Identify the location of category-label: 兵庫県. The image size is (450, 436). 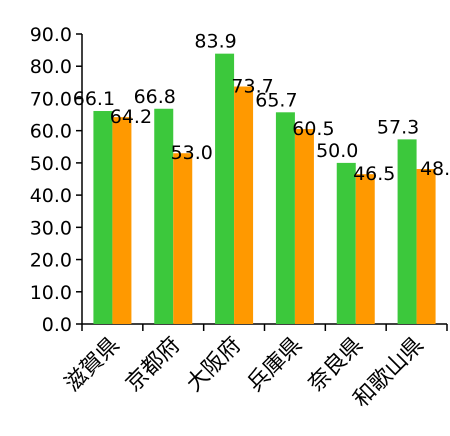
(275, 365).